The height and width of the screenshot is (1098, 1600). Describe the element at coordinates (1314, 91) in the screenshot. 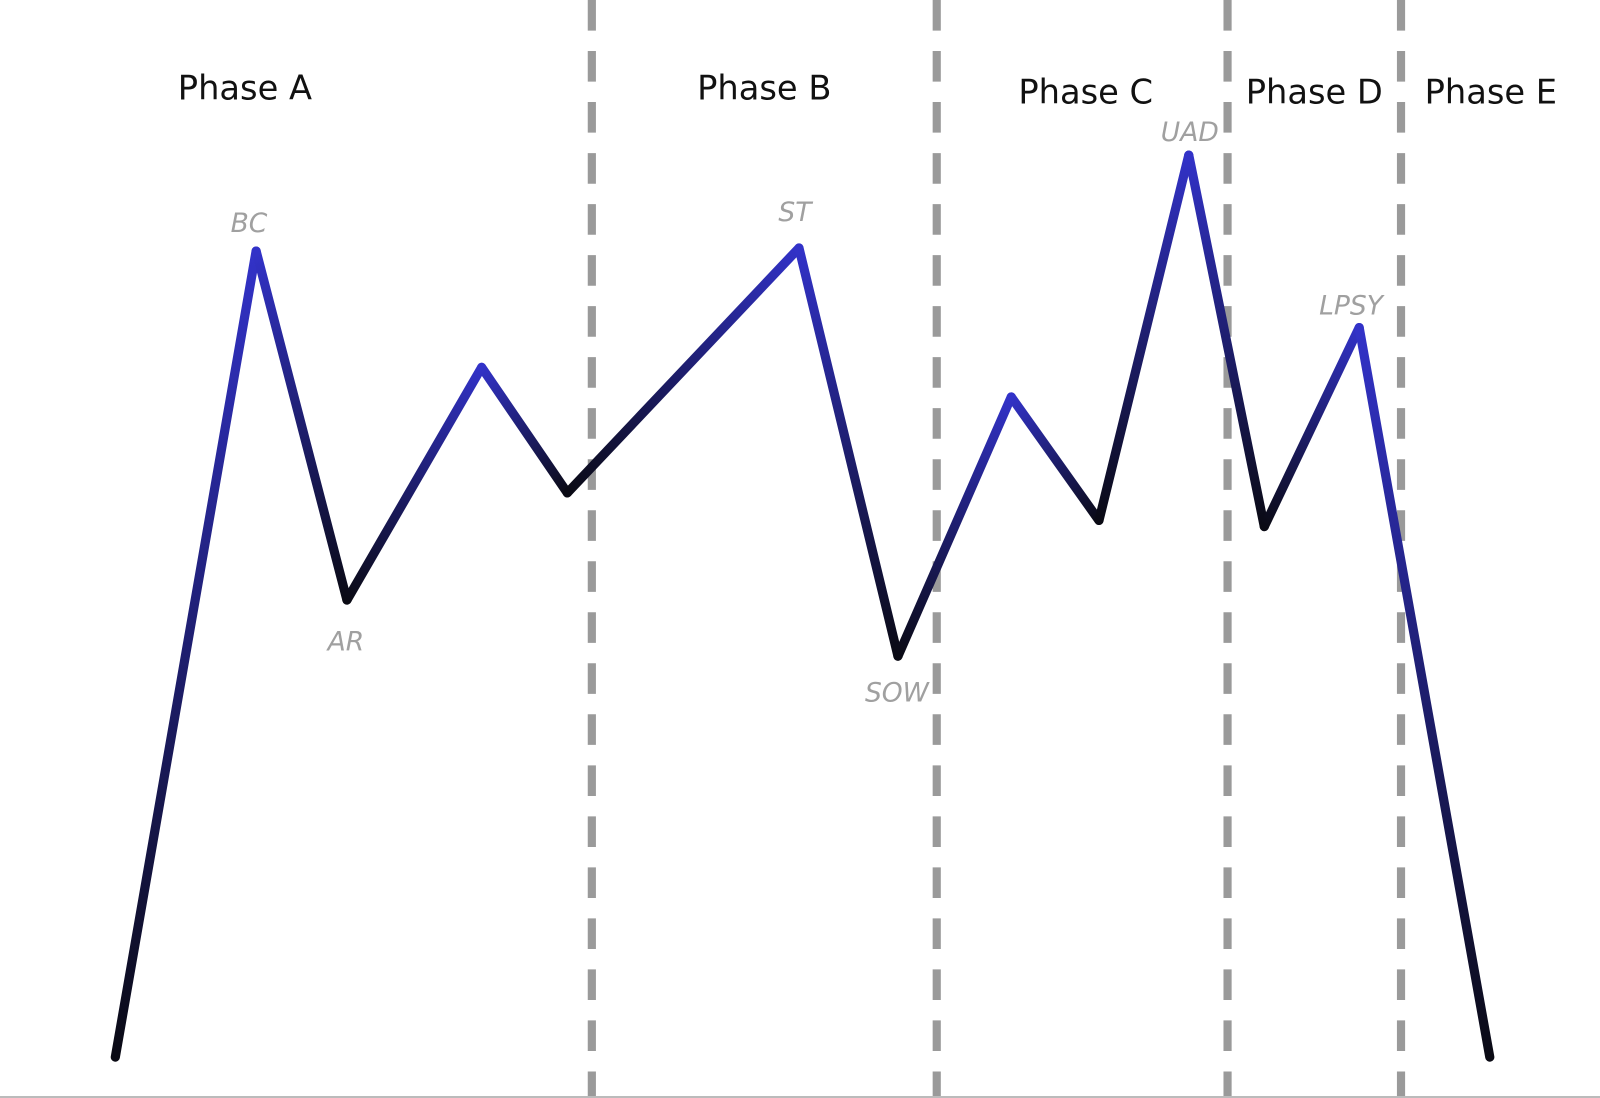

I see `phase-label: Phase D` at that location.